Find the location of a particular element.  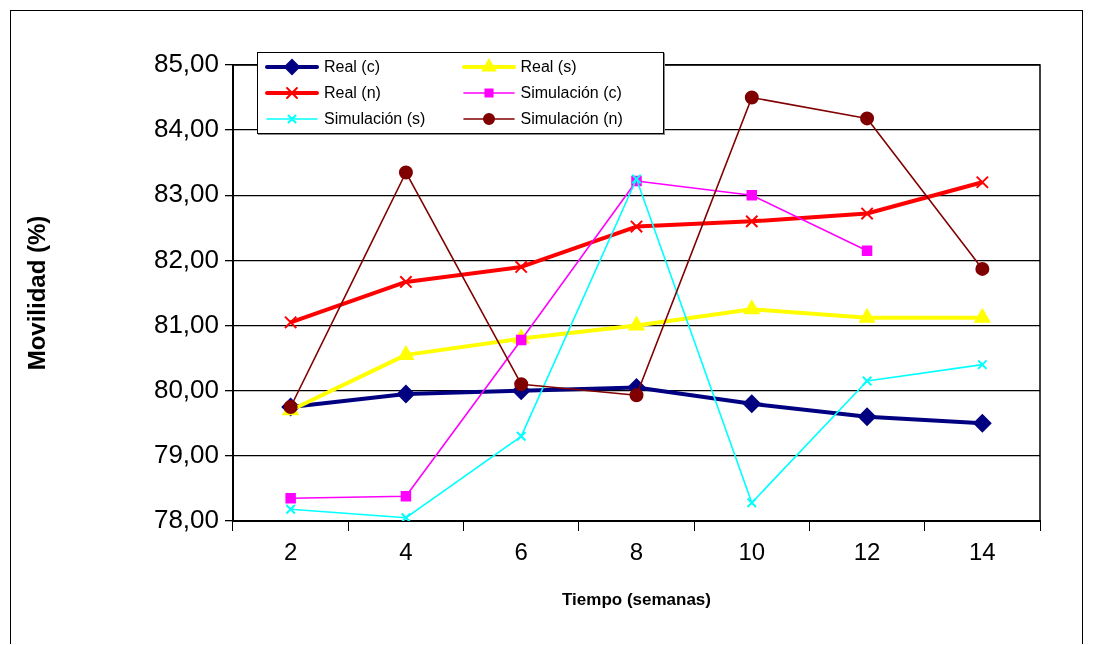

y-tick-label: 85,00 is located at coordinates (186, 63).